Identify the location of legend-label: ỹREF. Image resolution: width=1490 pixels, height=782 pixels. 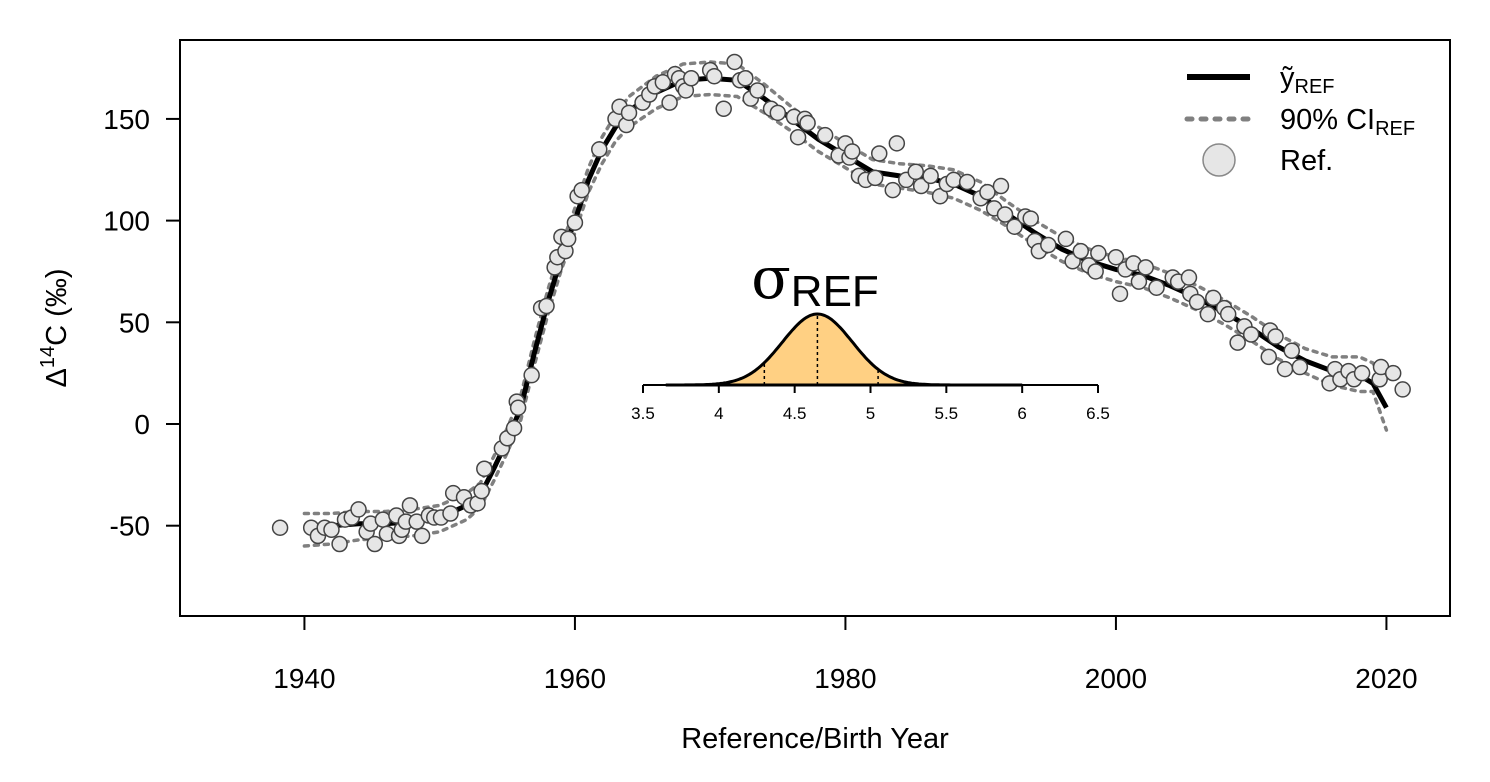
(1307, 80).